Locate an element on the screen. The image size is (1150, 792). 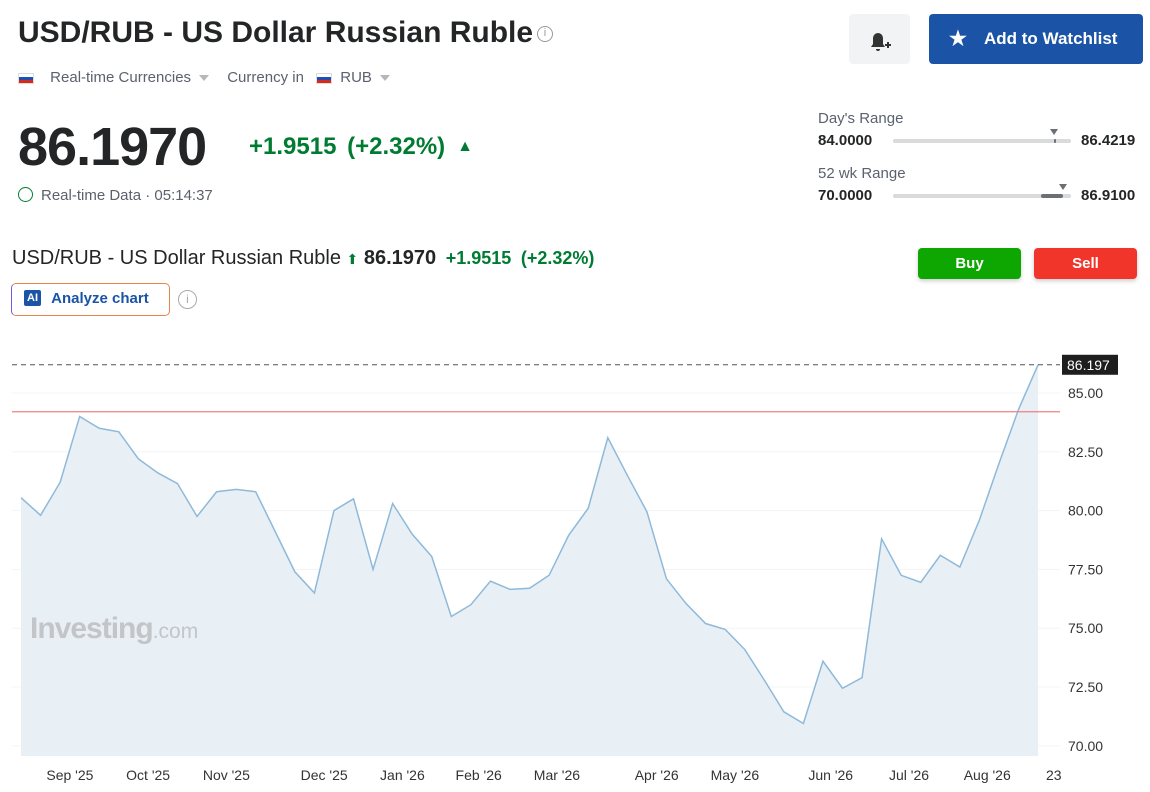
y-tick-label: 80.00 is located at coordinates (1085, 511).